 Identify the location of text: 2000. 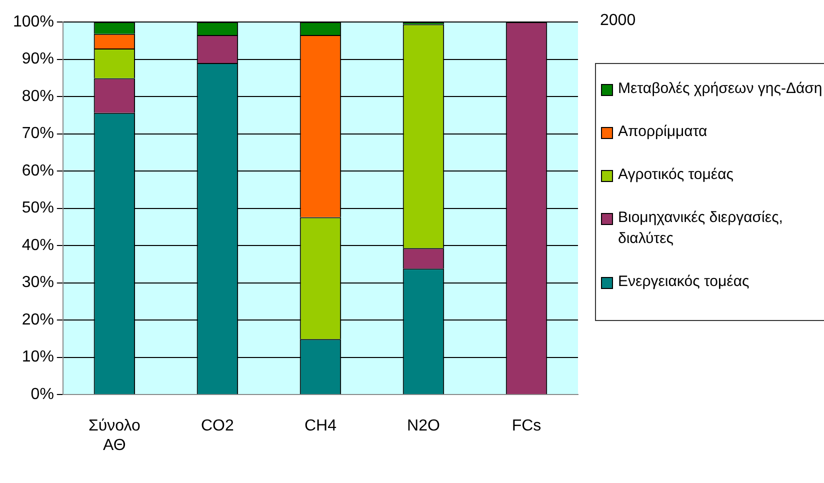
(618, 21).